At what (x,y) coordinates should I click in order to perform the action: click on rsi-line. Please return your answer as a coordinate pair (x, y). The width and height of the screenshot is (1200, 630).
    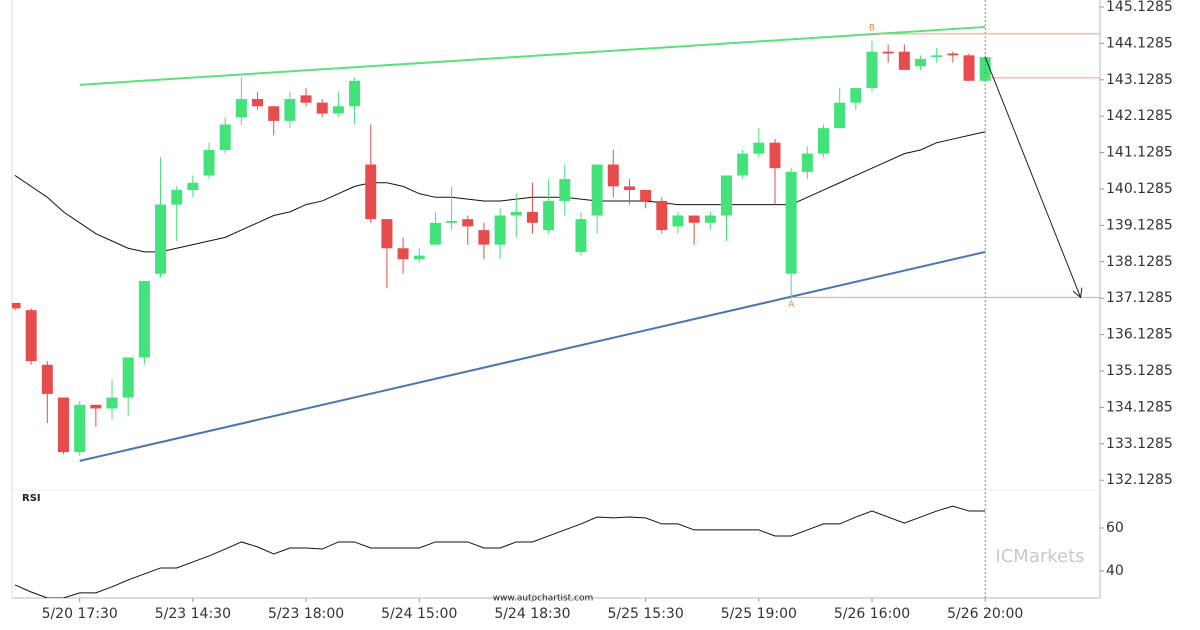
    Looking at the image, I should click on (500, 551).